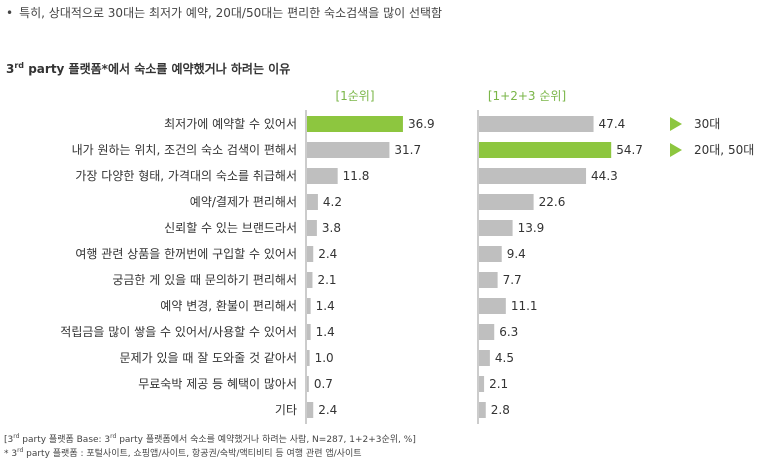  Describe the element at coordinates (354, 96) in the screenshot. I see `series-header: [1순위]` at that location.